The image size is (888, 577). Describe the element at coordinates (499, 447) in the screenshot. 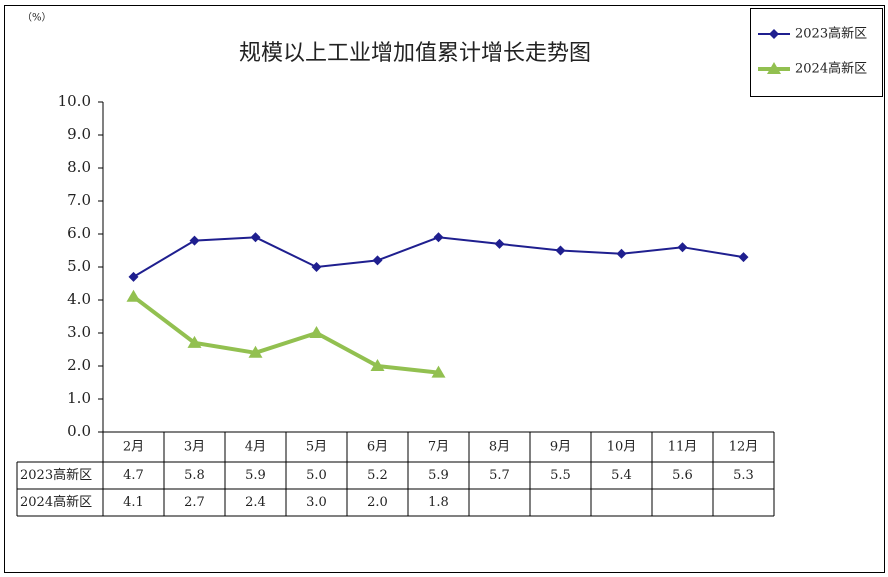

I see `x-tick-label: 8月` at that location.